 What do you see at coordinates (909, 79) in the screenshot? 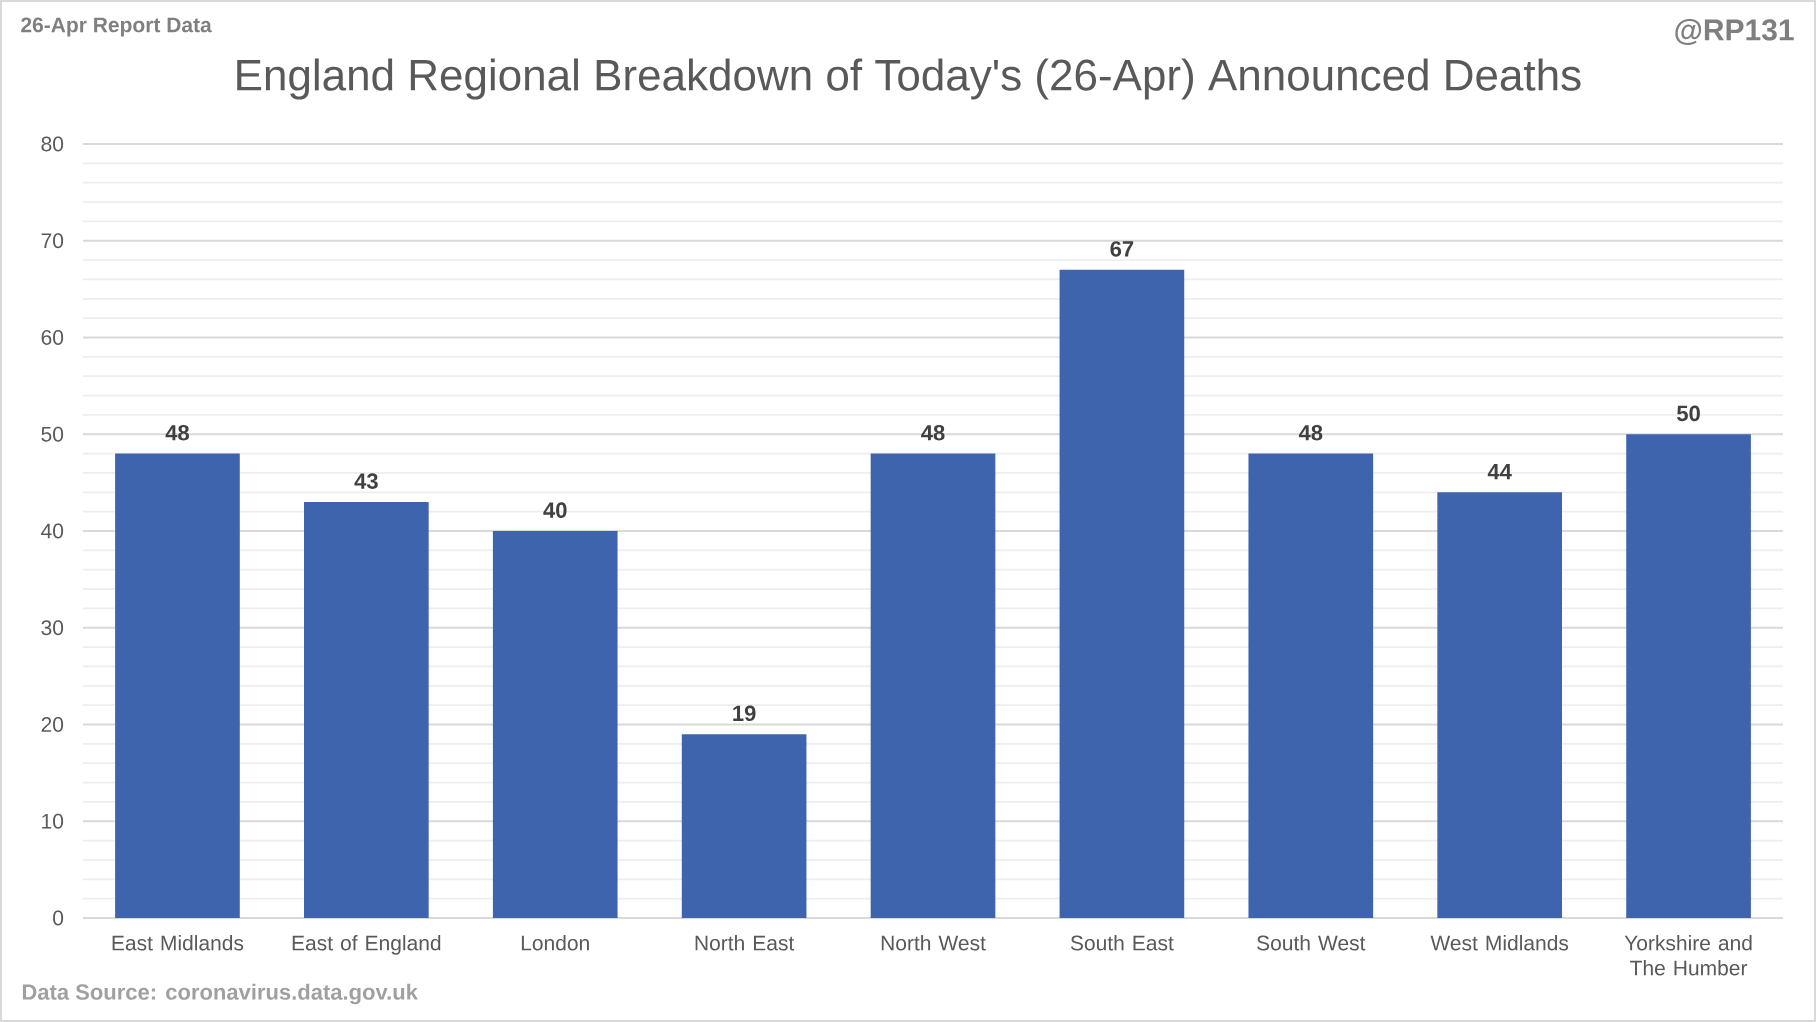
I see `chart-title: England Regional Breakdown of Today's (26-Apr) Announced Deaths` at bounding box center [909, 79].